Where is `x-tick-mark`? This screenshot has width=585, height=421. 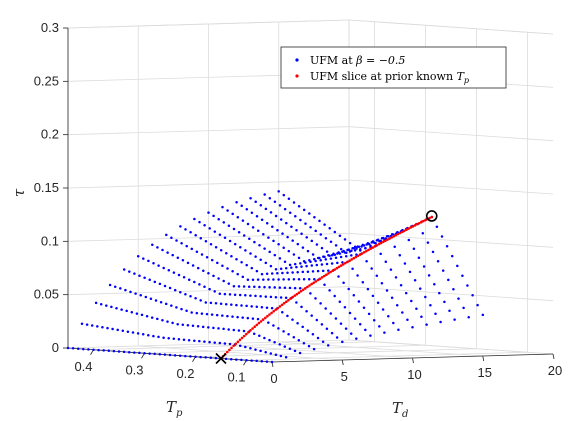
x-tick-mark is located at coordinates (483, 358).